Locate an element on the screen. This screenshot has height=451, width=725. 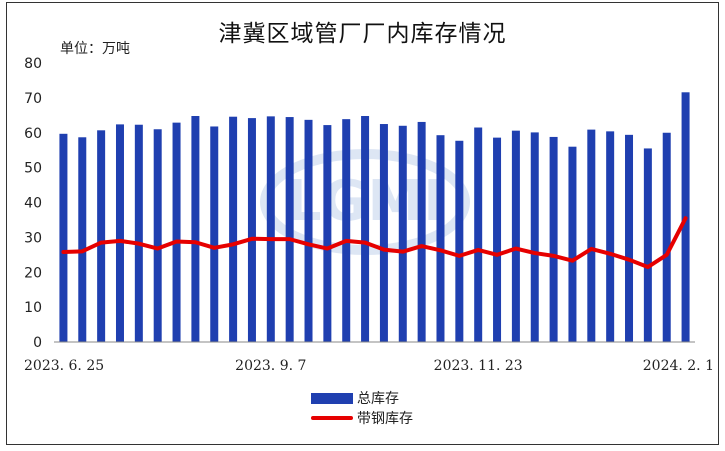
y-tick-label: 20 is located at coordinates (33, 273).